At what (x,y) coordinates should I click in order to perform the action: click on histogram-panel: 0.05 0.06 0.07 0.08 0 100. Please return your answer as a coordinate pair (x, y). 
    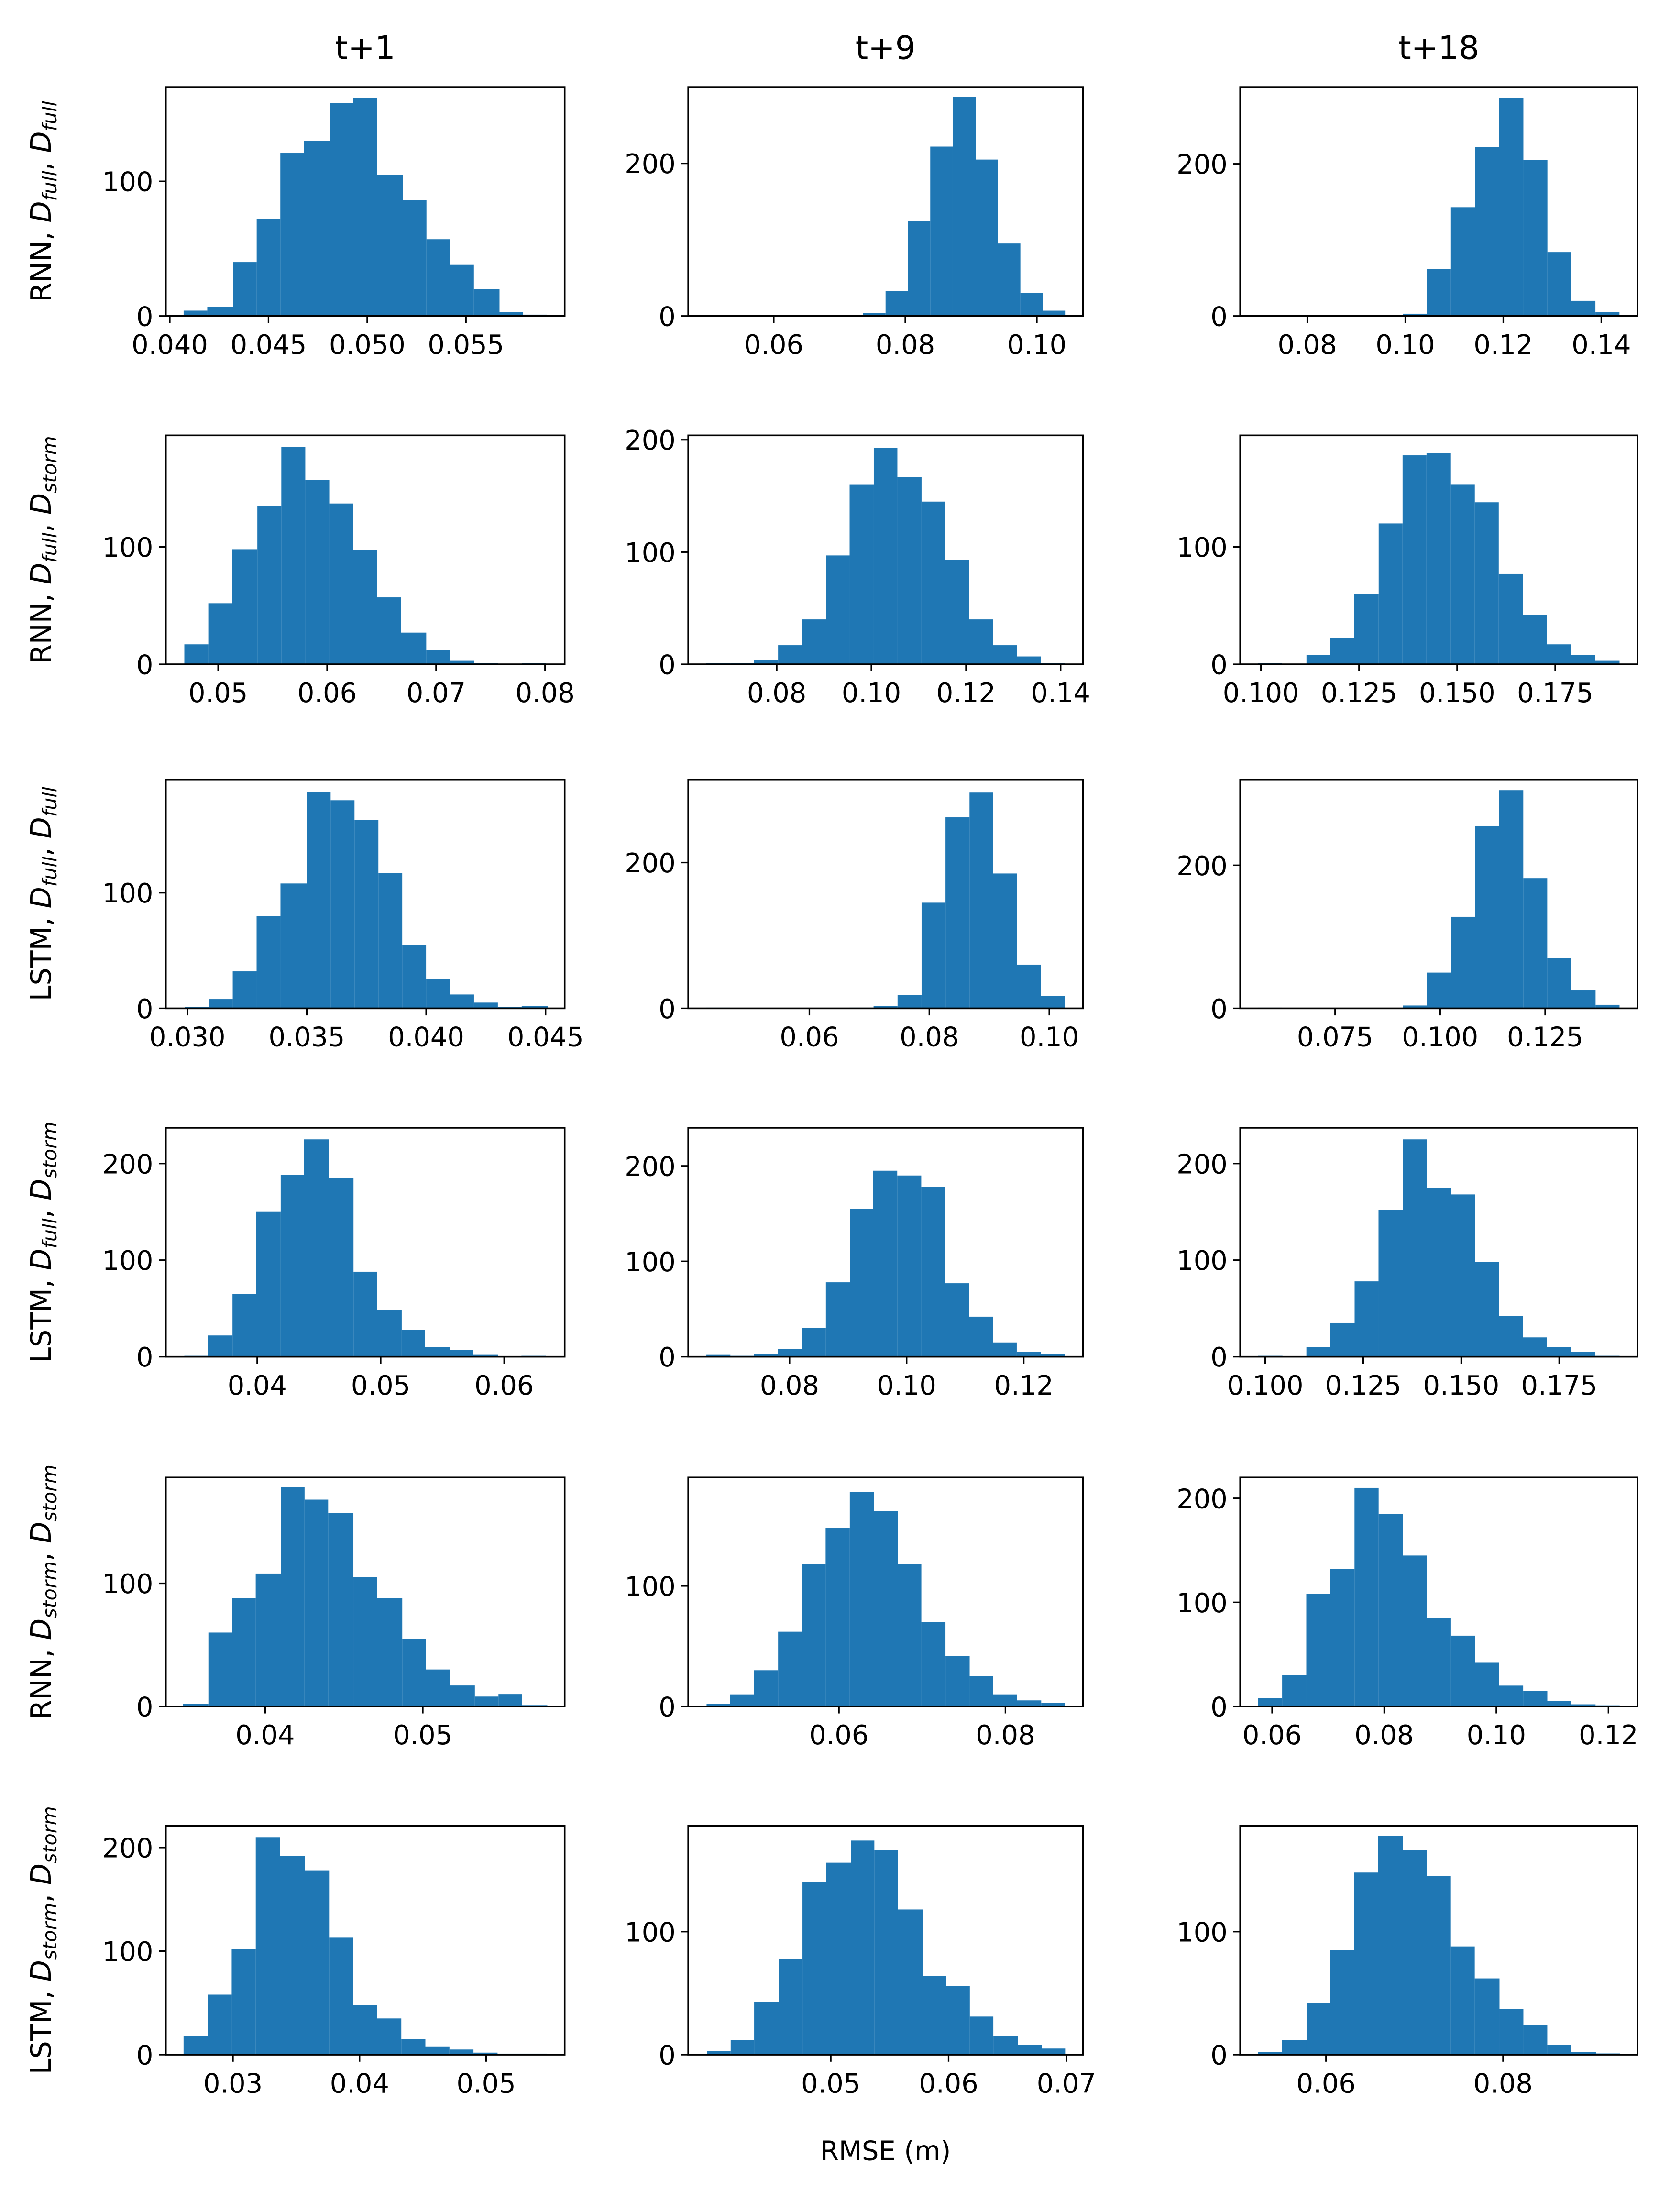
    Looking at the image, I should click on (339, 571).